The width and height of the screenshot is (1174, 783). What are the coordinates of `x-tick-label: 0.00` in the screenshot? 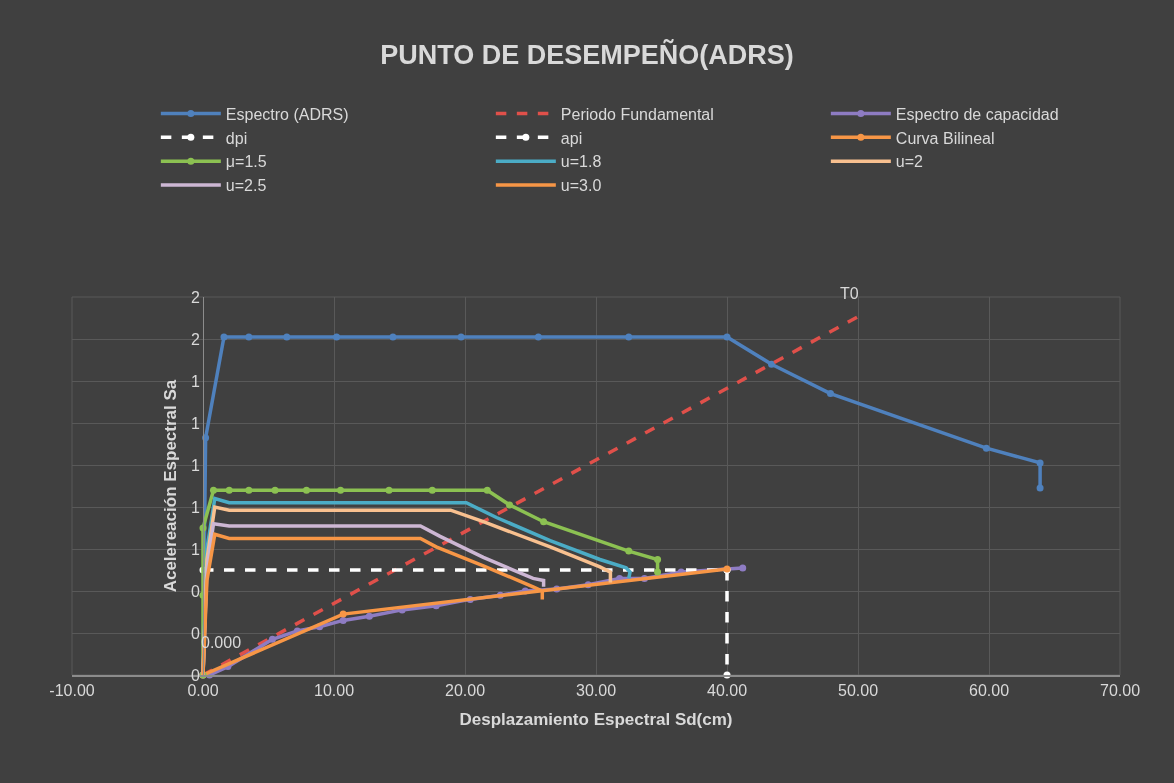 It's located at (203, 691).